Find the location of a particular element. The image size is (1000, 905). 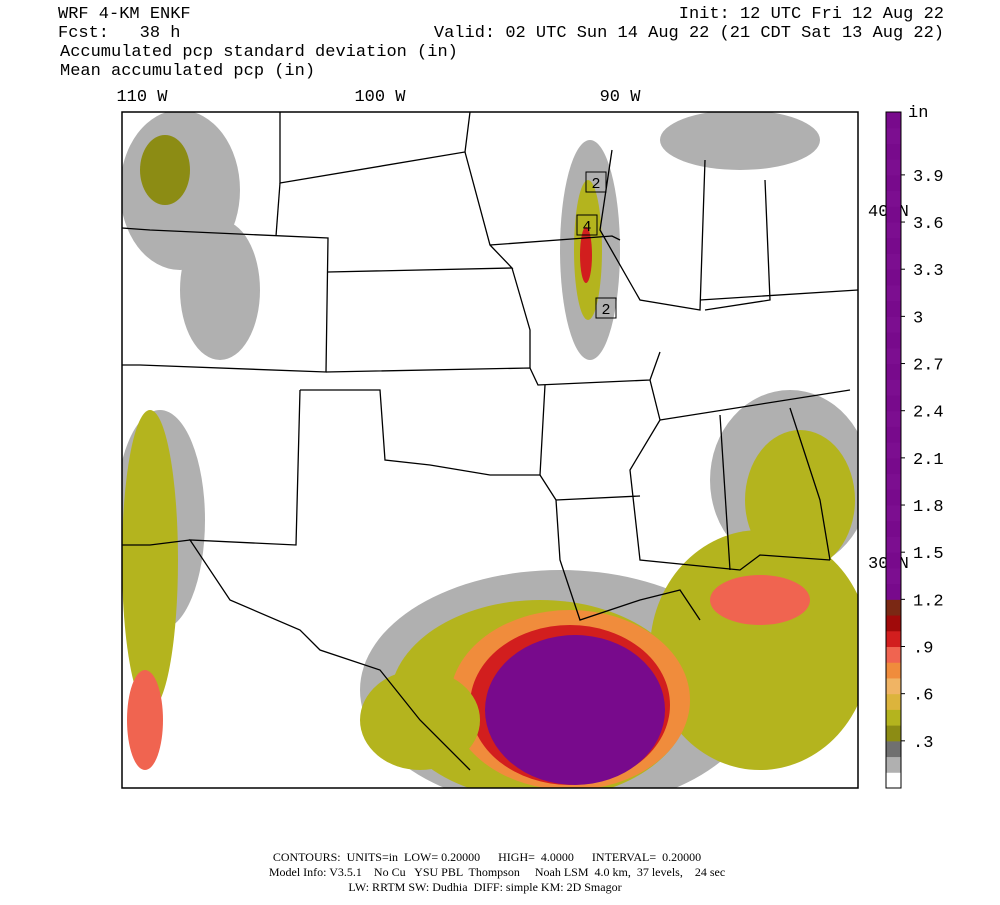

colorbar-frame is located at coordinates (893, 450).